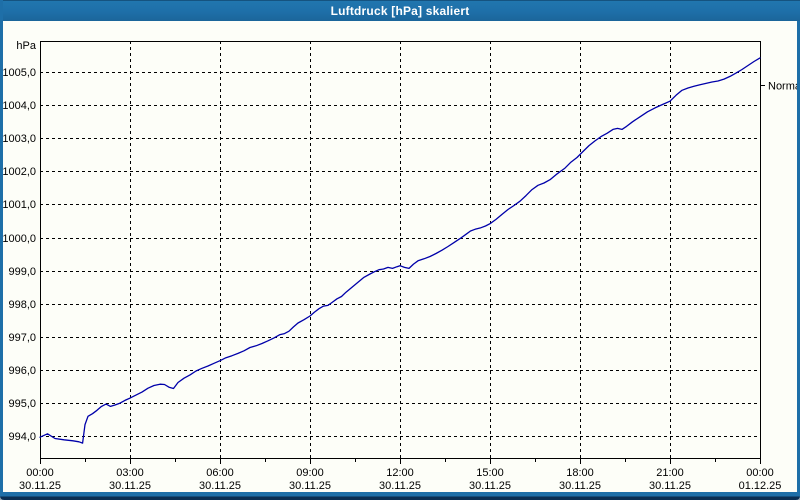 The image size is (800, 500). What do you see at coordinates (19, 106) in the screenshot?
I see `y-tick-label: 1004,0` at bounding box center [19, 106].